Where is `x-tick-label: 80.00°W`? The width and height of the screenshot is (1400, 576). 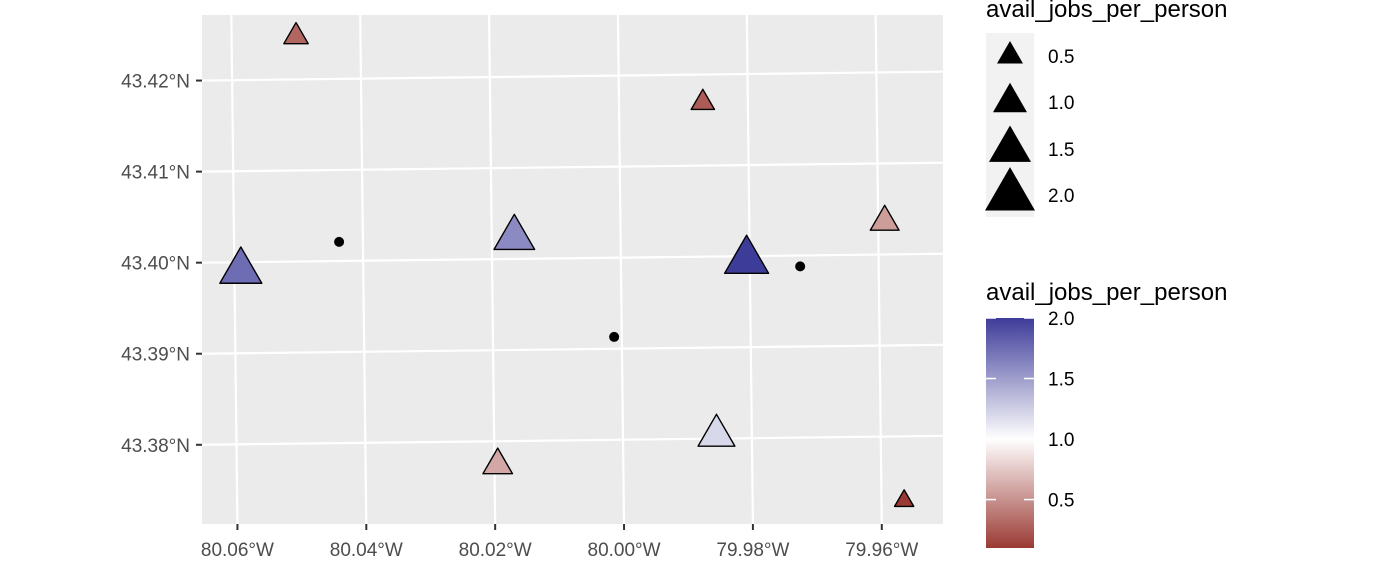 x-tick-label: 80.00°W is located at coordinates (624, 550).